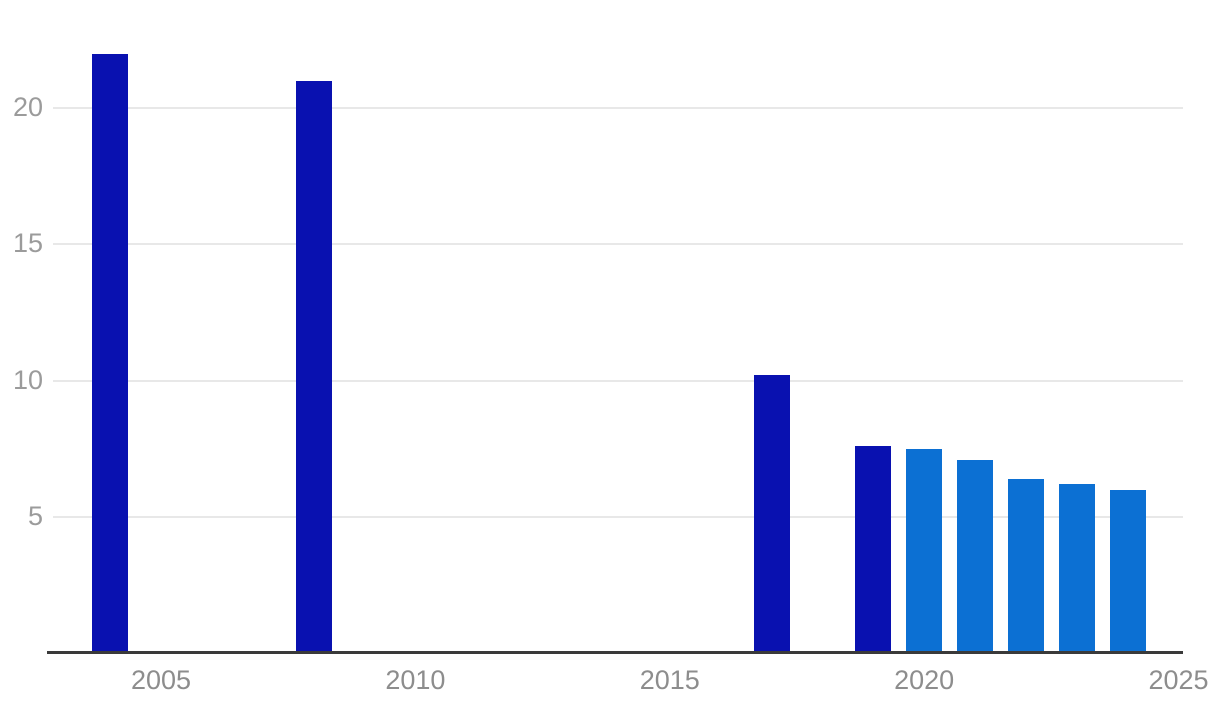 This screenshot has width=1220, height=716. What do you see at coordinates (27, 107) in the screenshot?
I see `y-tick-label: 20` at bounding box center [27, 107].